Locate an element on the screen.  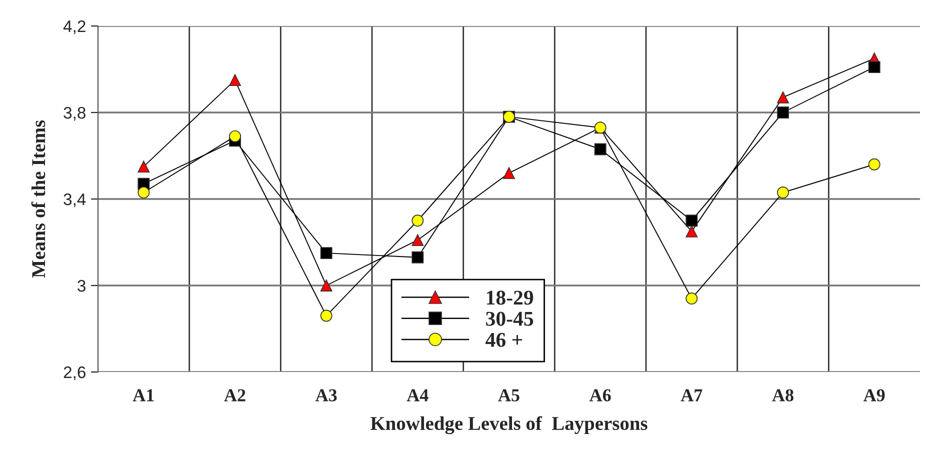
legend-label: 18-29 is located at coordinates (510, 297).